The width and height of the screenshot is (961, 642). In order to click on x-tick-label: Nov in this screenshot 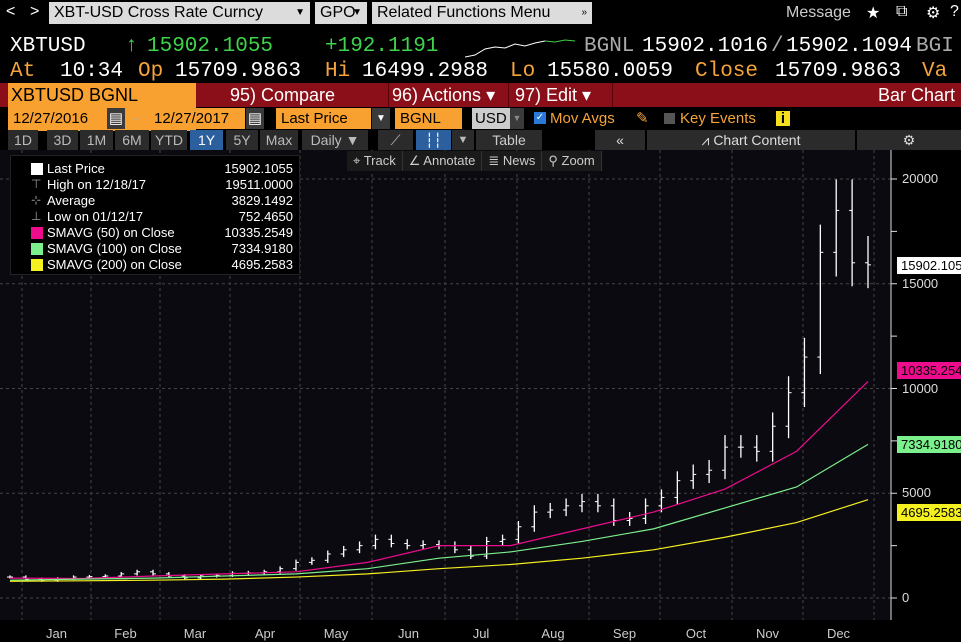, I will do `click(767, 633)`.